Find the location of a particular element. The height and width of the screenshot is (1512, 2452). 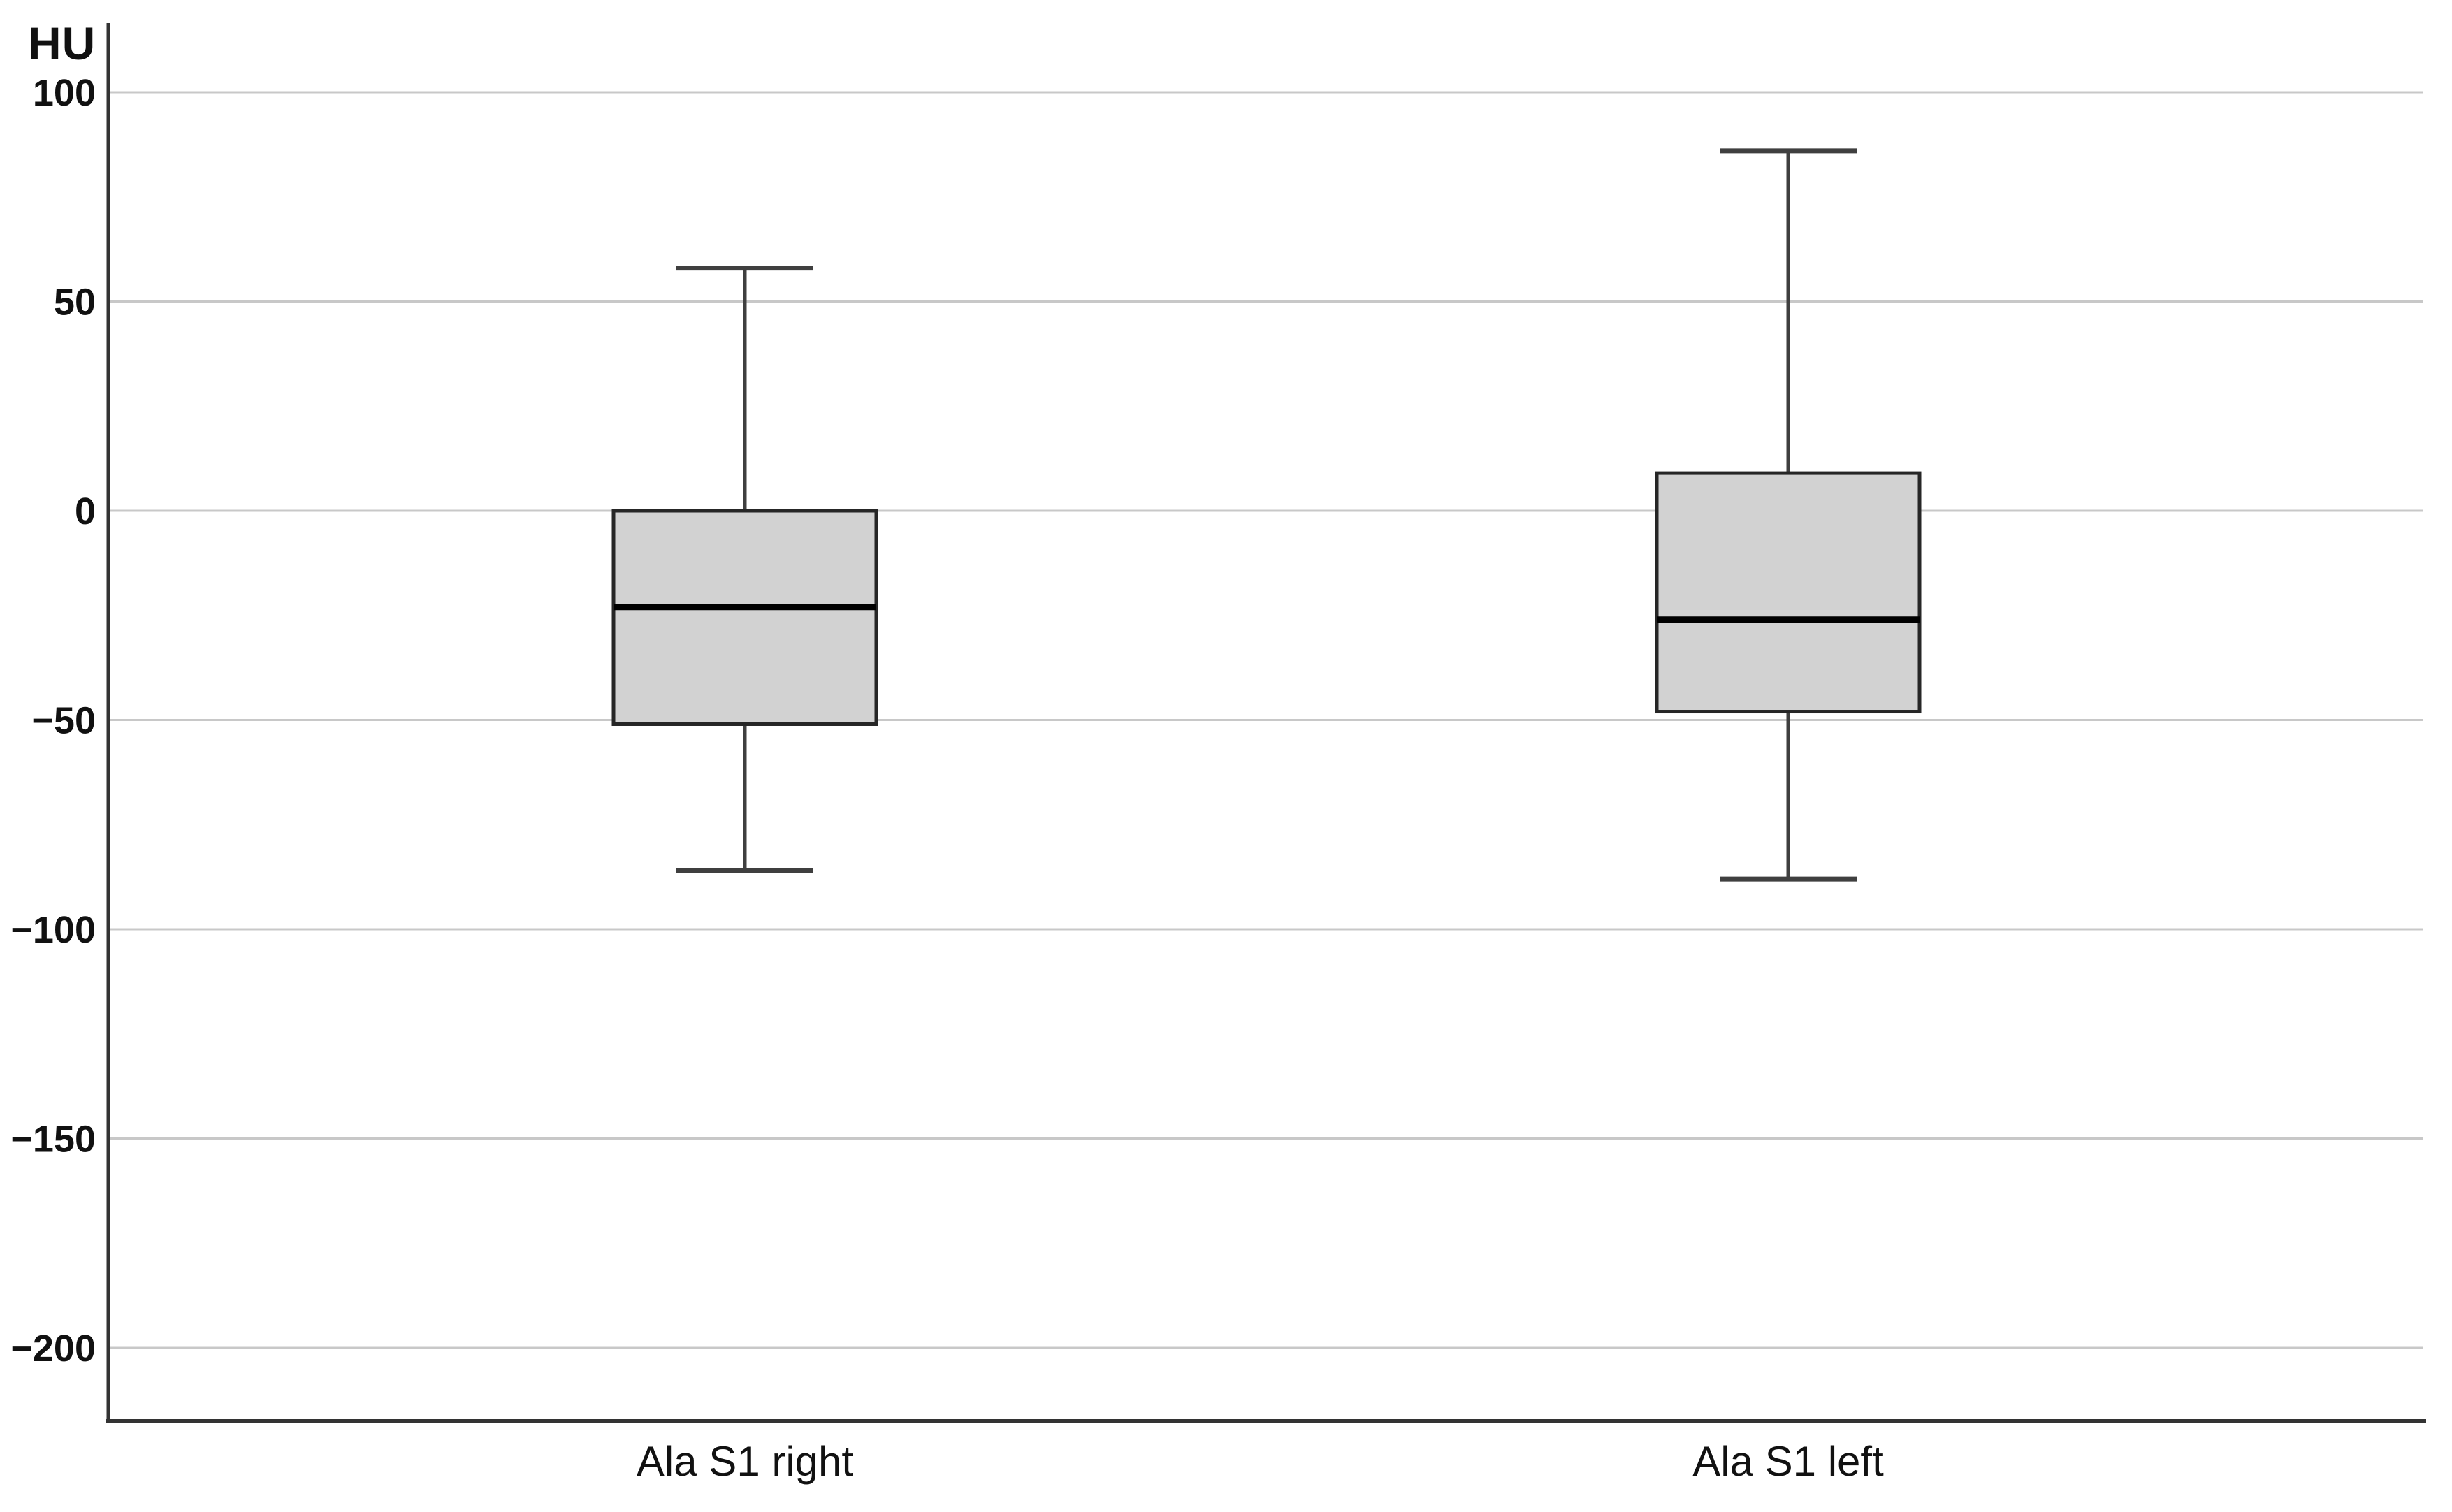

y-tick-label: −150 is located at coordinates (53, 1140).